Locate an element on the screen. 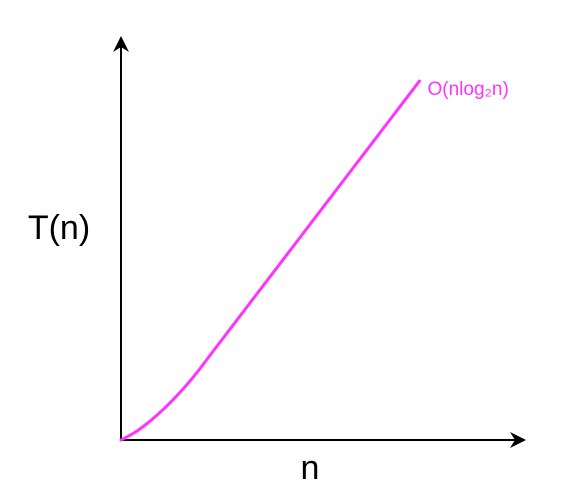  series-label-0: O(nlog₂n) is located at coordinates (468, 89).